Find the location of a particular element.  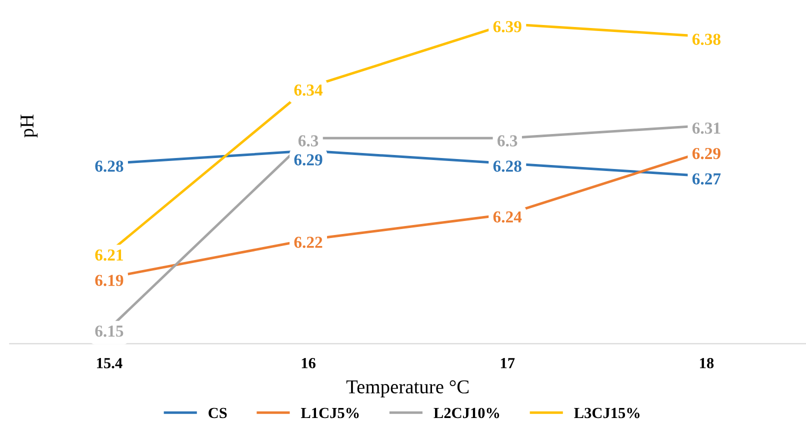

x-tick-label: 16 is located at coordinates (309, 363).